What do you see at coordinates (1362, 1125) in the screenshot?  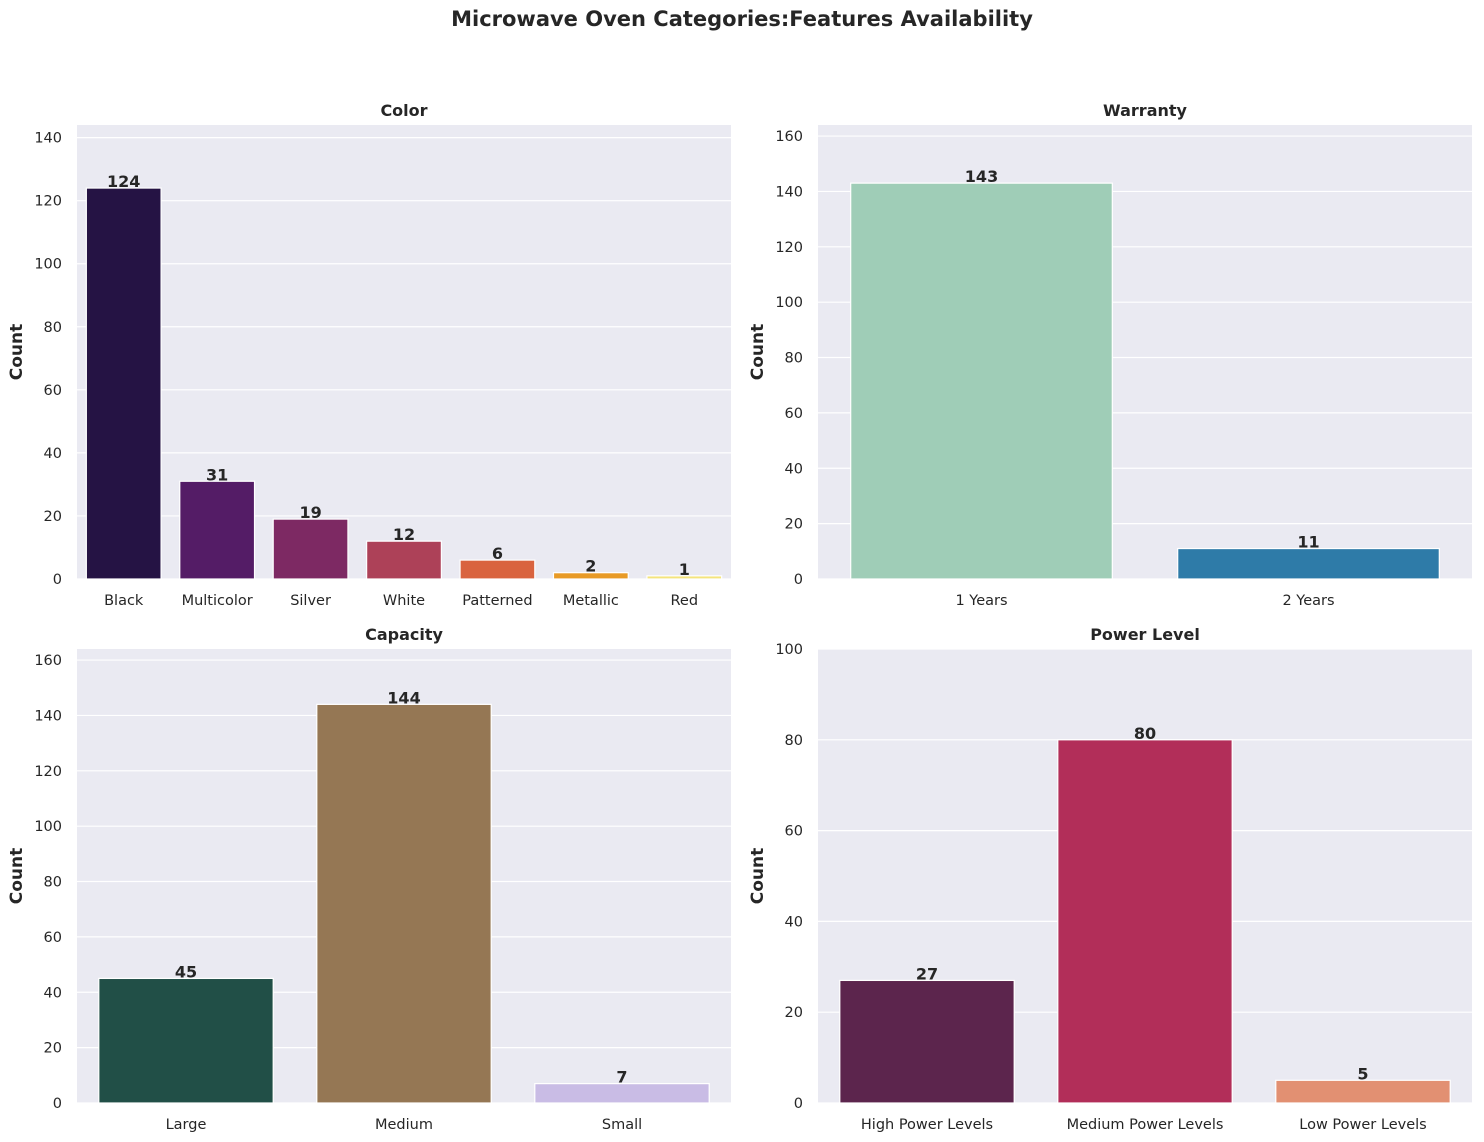 I see `power-level-x-tick-label-low-power-levels: Low Power Levels` at bounding box center [1362, 1125].